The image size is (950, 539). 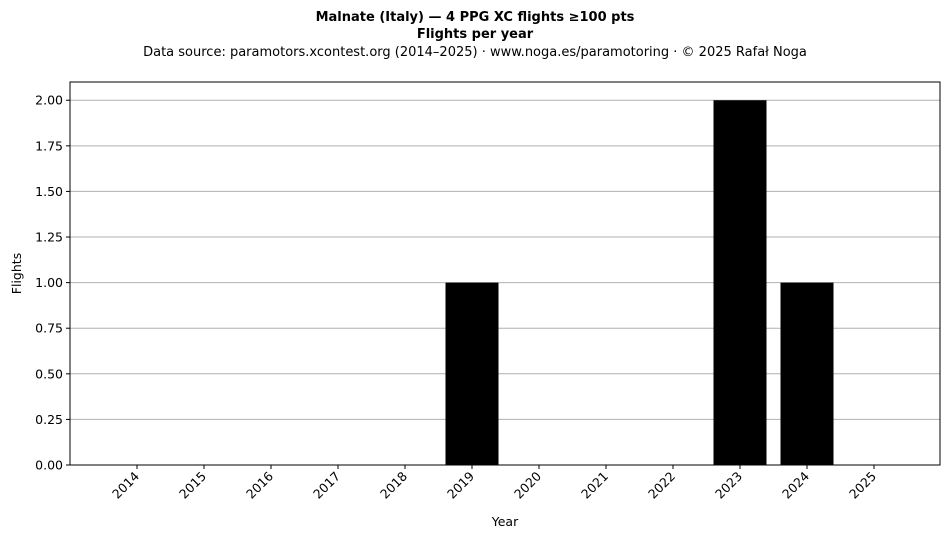 I want to click on chart-title-line2: Flights per year, so click(x=475, y=34).